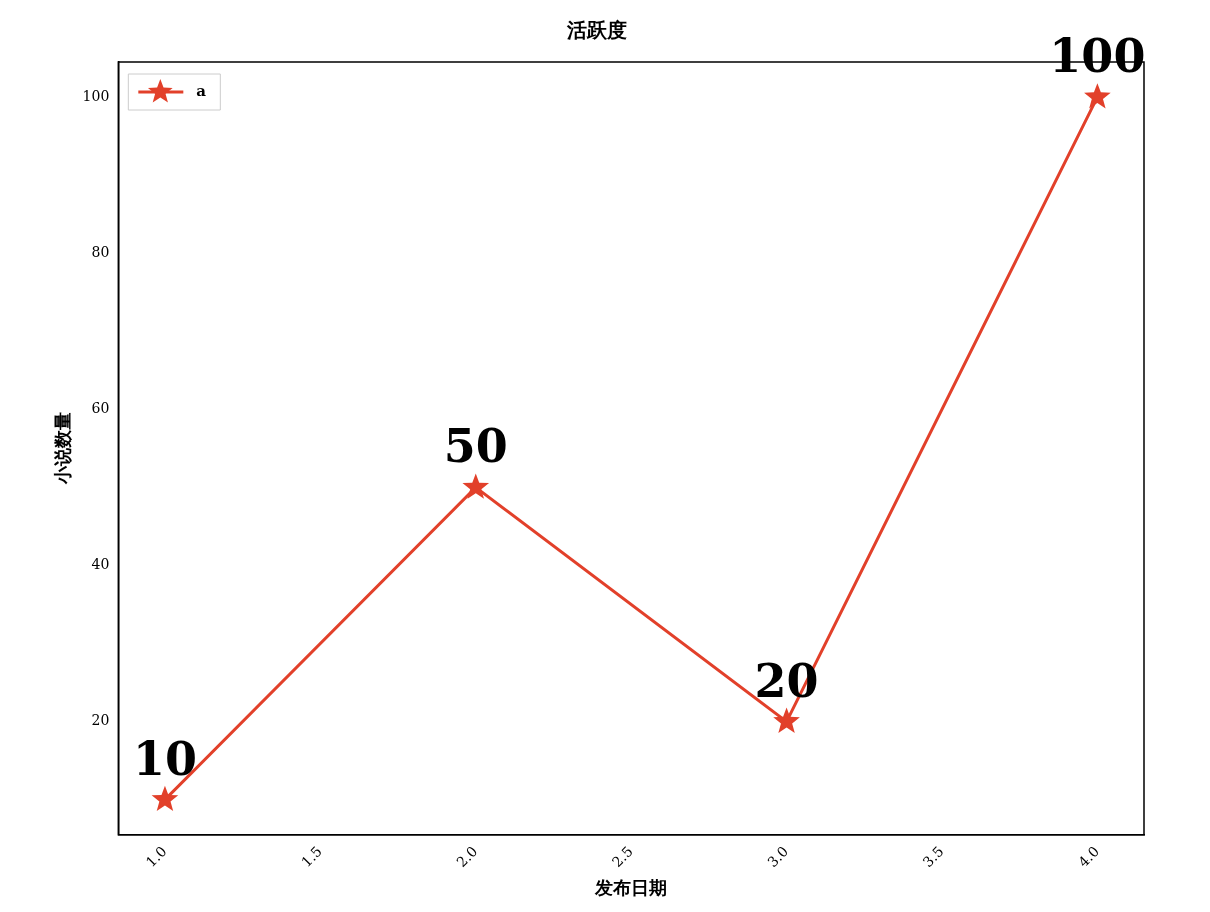 The height and width of the screenshot is (912, 1210). What do you see at coordinates (100, 408) in the screenshot?
I see `y-tick-label: 60` at bounding box center [100, 408].